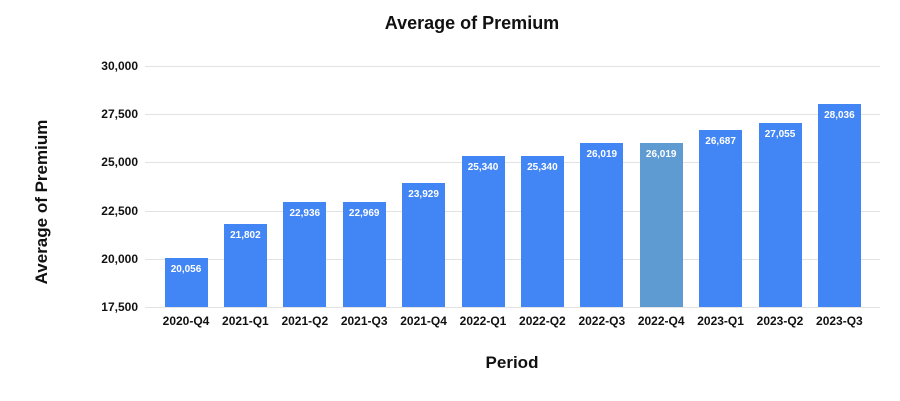 Image resolution: width=900 pixels, height=401 pixels. Describe the element at coordinates (305, 214) in the screenshot. I see `bar-value-label: 22,936` at that location.